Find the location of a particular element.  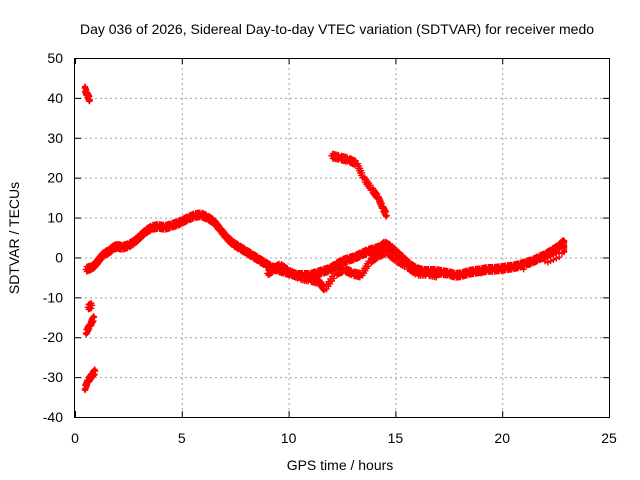

y-tick-label: 20 is located at coordinates (55, 178).